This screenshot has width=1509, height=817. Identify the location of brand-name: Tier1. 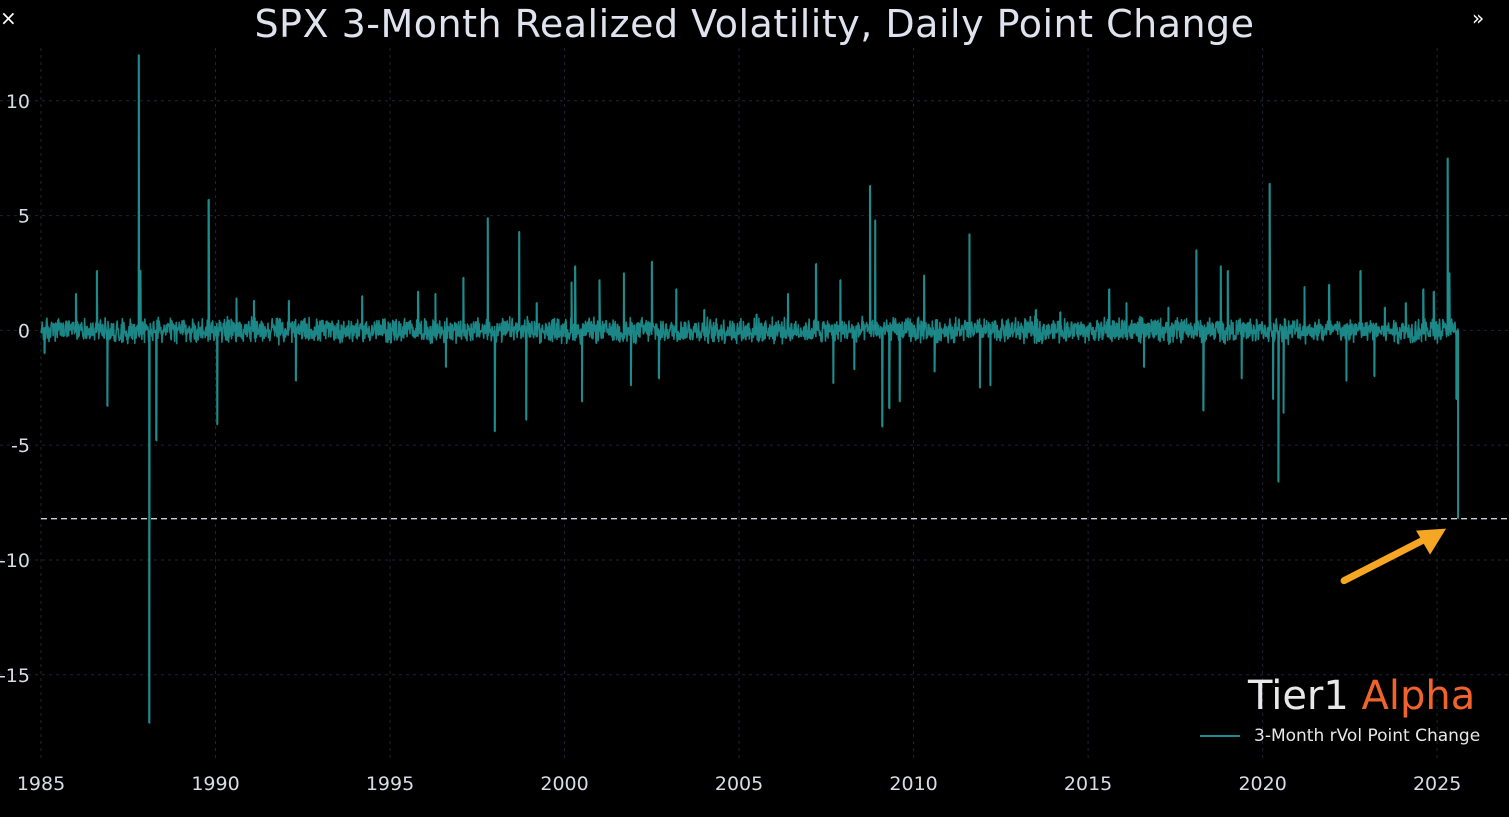
(1298, 696).